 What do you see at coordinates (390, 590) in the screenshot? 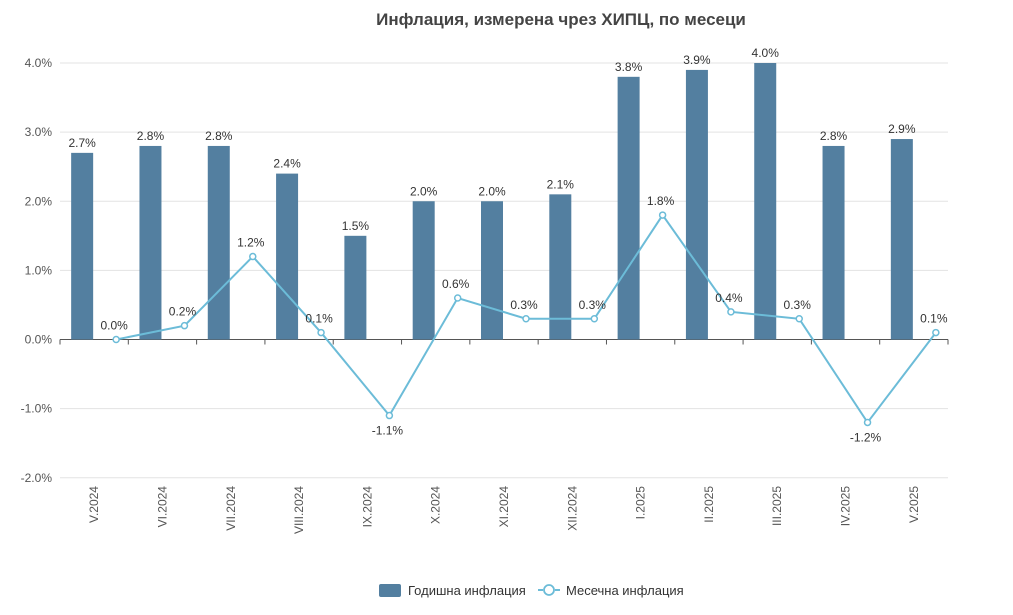
I see `legend-swatch-annual` at bounding box center [390, 590].